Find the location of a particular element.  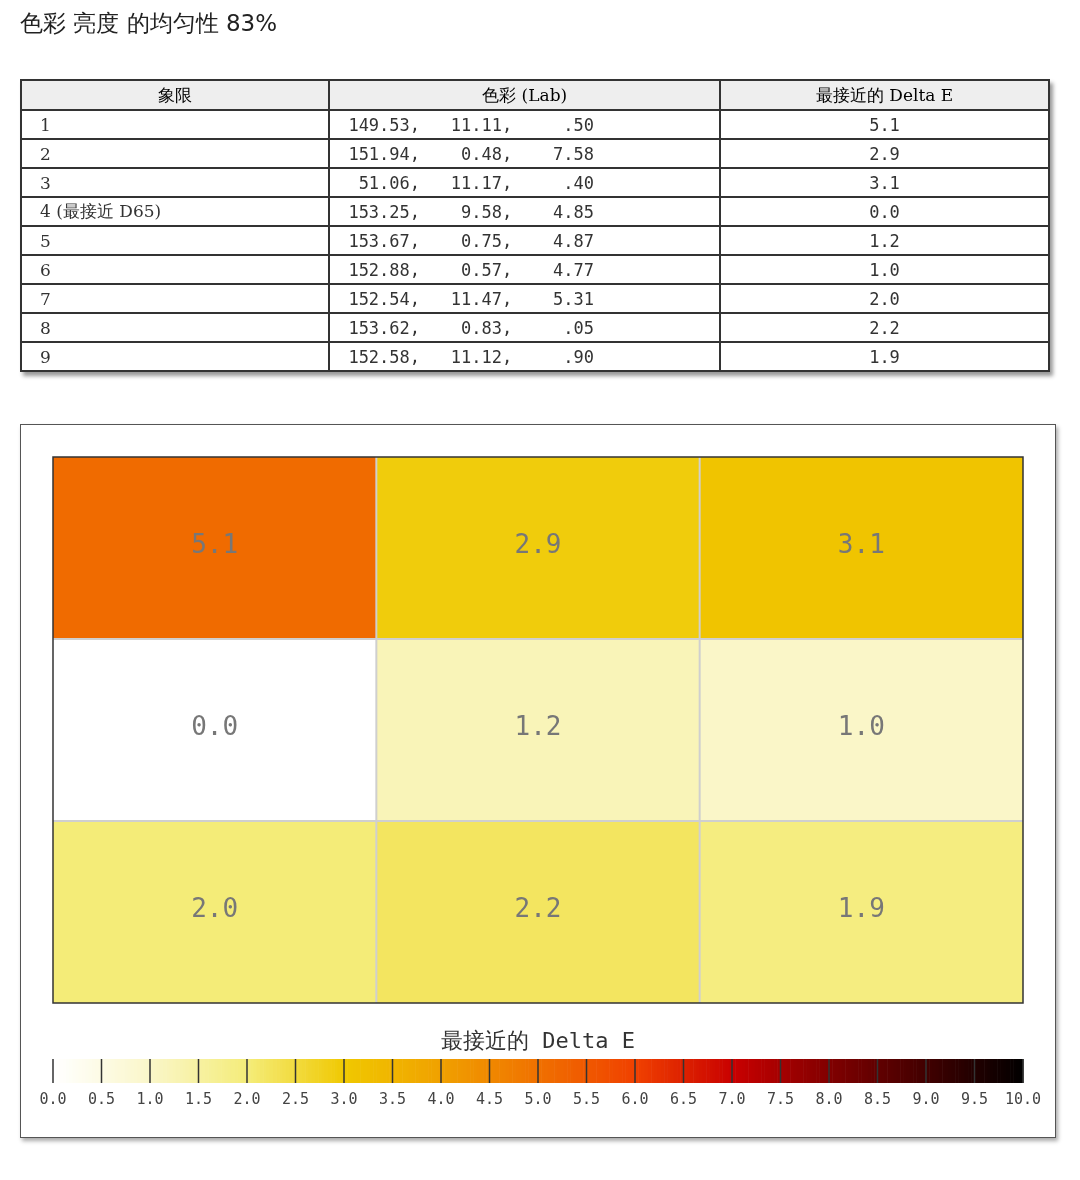

text: 152.88, 0.57, 4.77 is located at coordinates (471, 269).